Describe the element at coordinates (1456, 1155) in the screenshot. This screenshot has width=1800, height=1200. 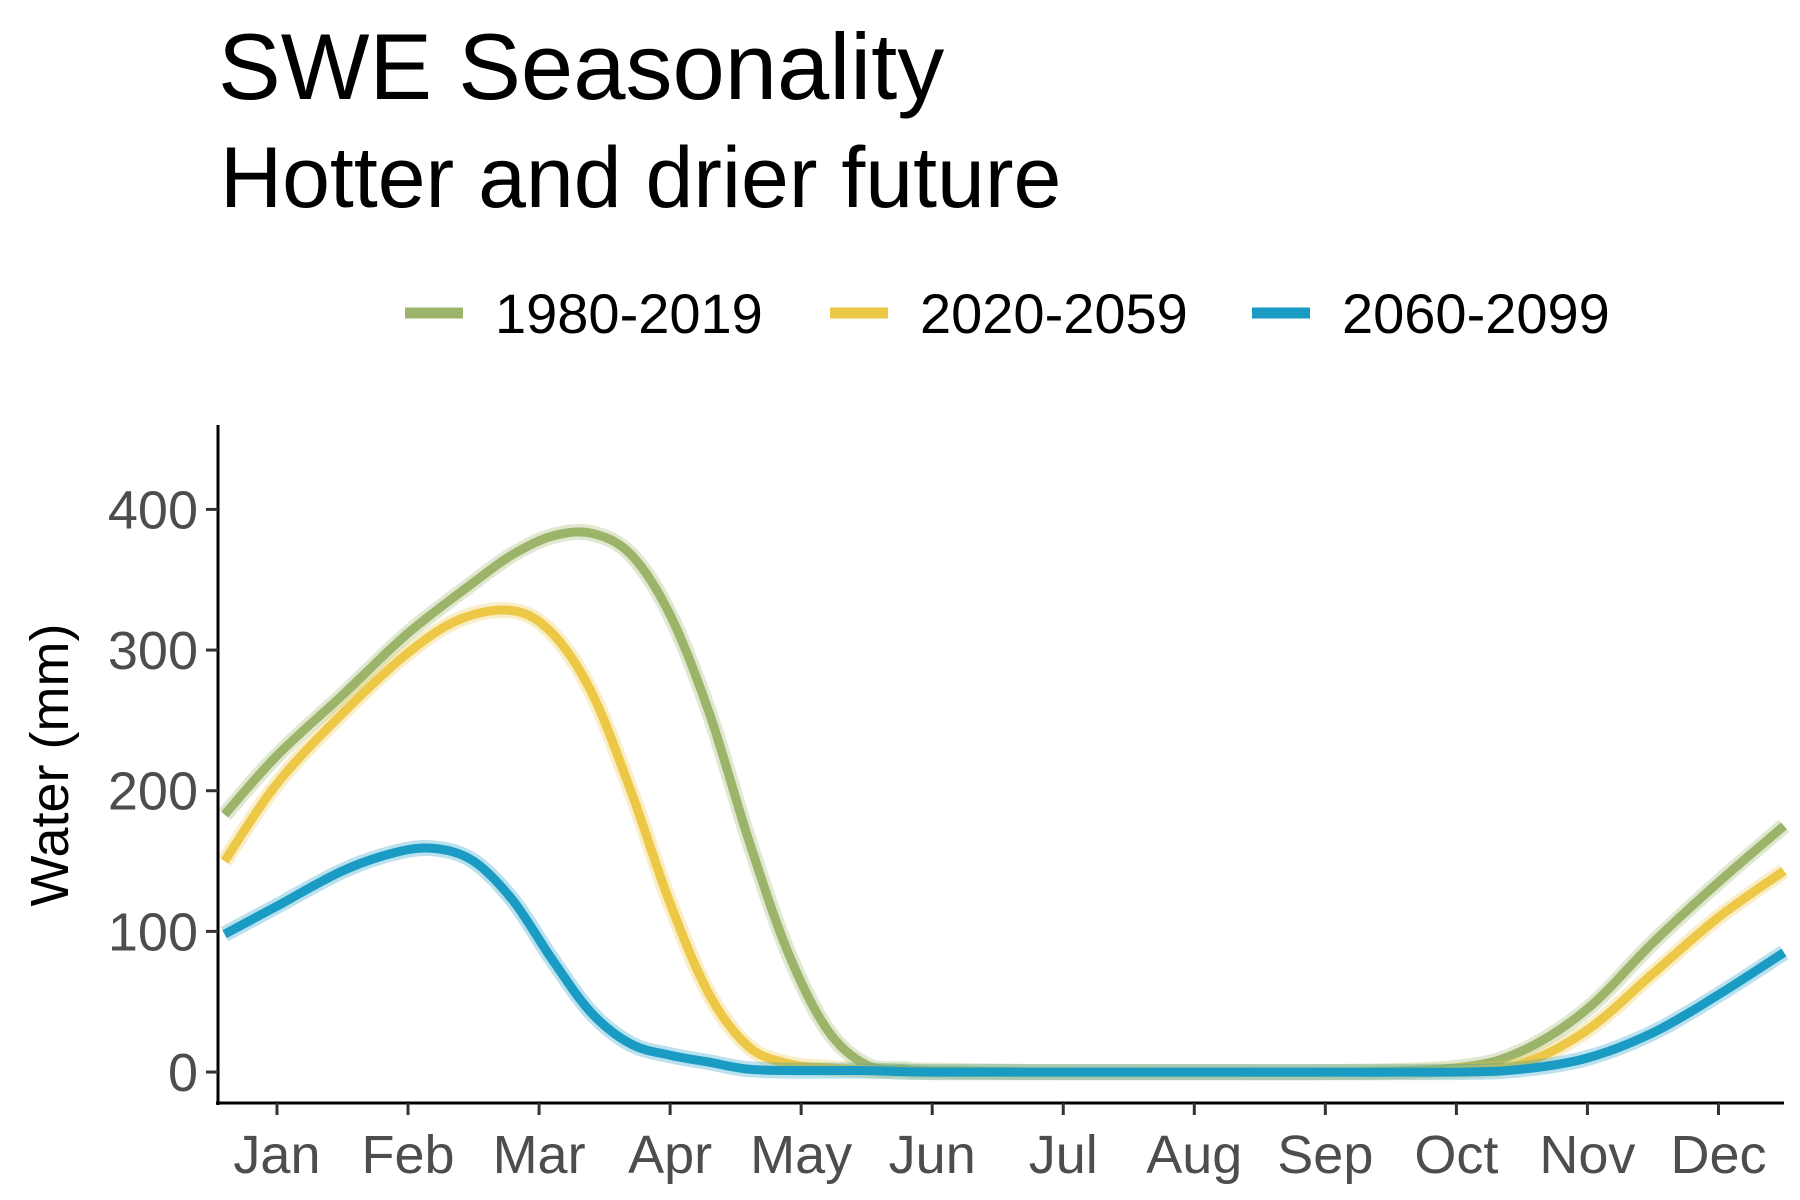
I see `x-tick-label: Oct` at that location.